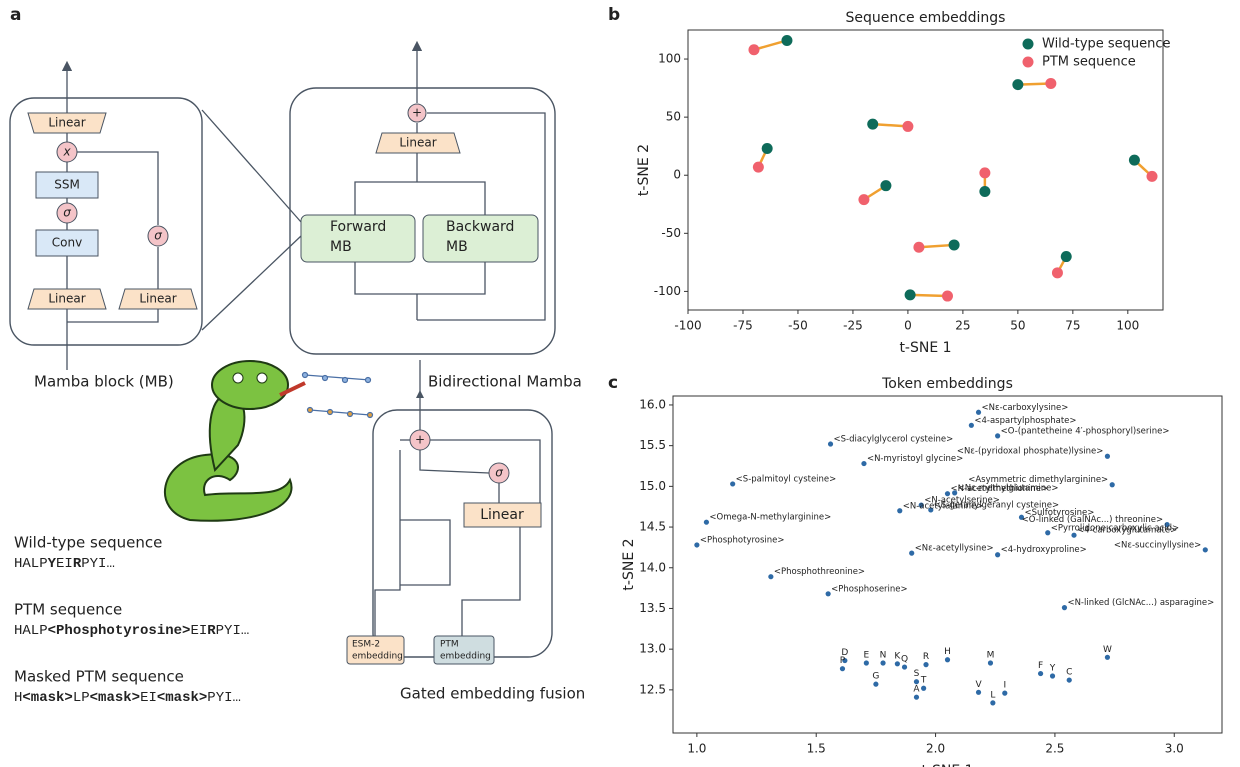  Describe the element at coordinates (417, 113) in the screenshot. I see `add: +` at that location.